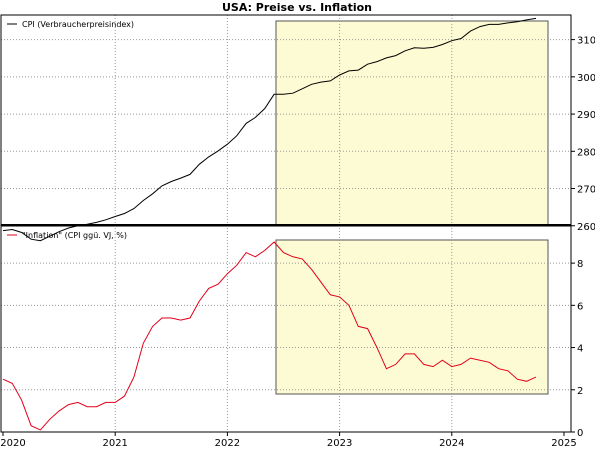 This screenshot has height=450, width=595. What do you see at coordinates (451, 443) in the screenshot?
I see `x-tick-label: 2024` at bounding box center [451, 443].